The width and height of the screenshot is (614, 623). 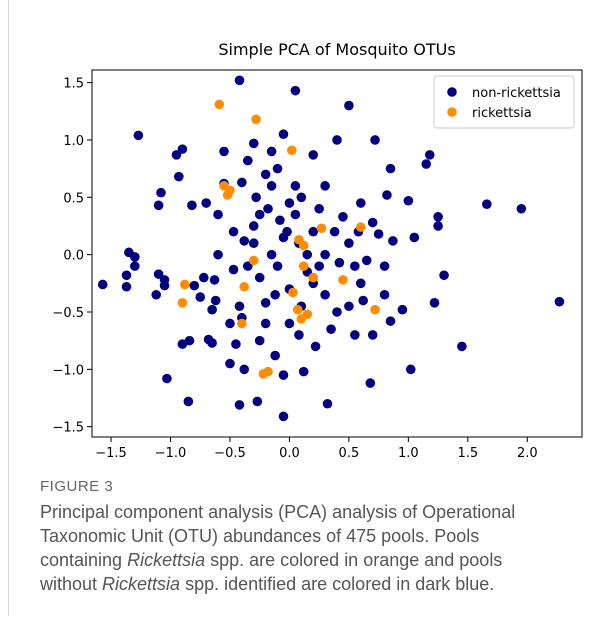 I want to click on y-tick-label: 0.0, so click(x=73, y=256).